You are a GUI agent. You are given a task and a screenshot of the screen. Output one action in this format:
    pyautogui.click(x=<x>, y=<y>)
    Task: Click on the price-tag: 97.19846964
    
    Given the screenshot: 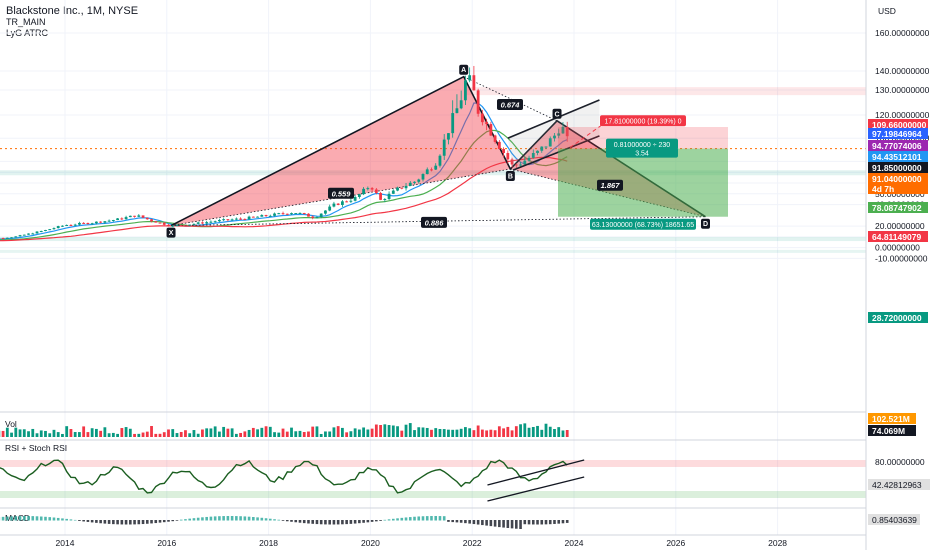 What is the action you would take?
    pyautogui.click(x=898, y=133)
    